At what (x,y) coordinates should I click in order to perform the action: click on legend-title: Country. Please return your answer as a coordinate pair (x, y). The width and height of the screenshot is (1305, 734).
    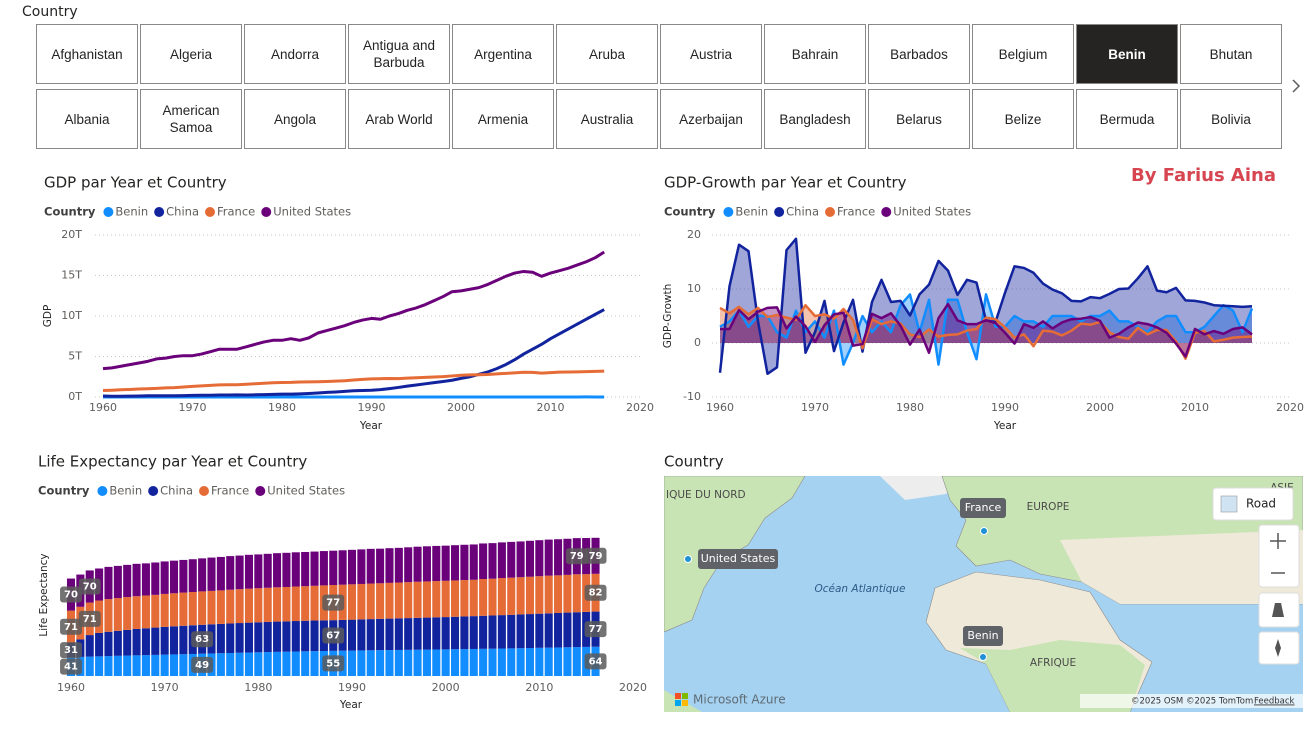
    Looking at the image, I should click on (70, 212).